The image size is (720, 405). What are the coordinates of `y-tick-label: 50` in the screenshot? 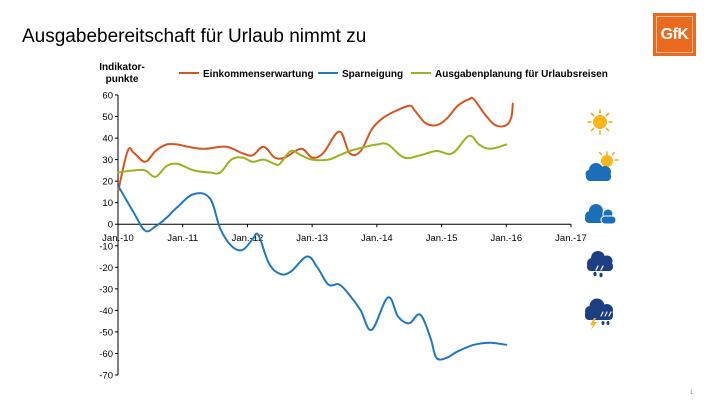 It's located at (107, 117).